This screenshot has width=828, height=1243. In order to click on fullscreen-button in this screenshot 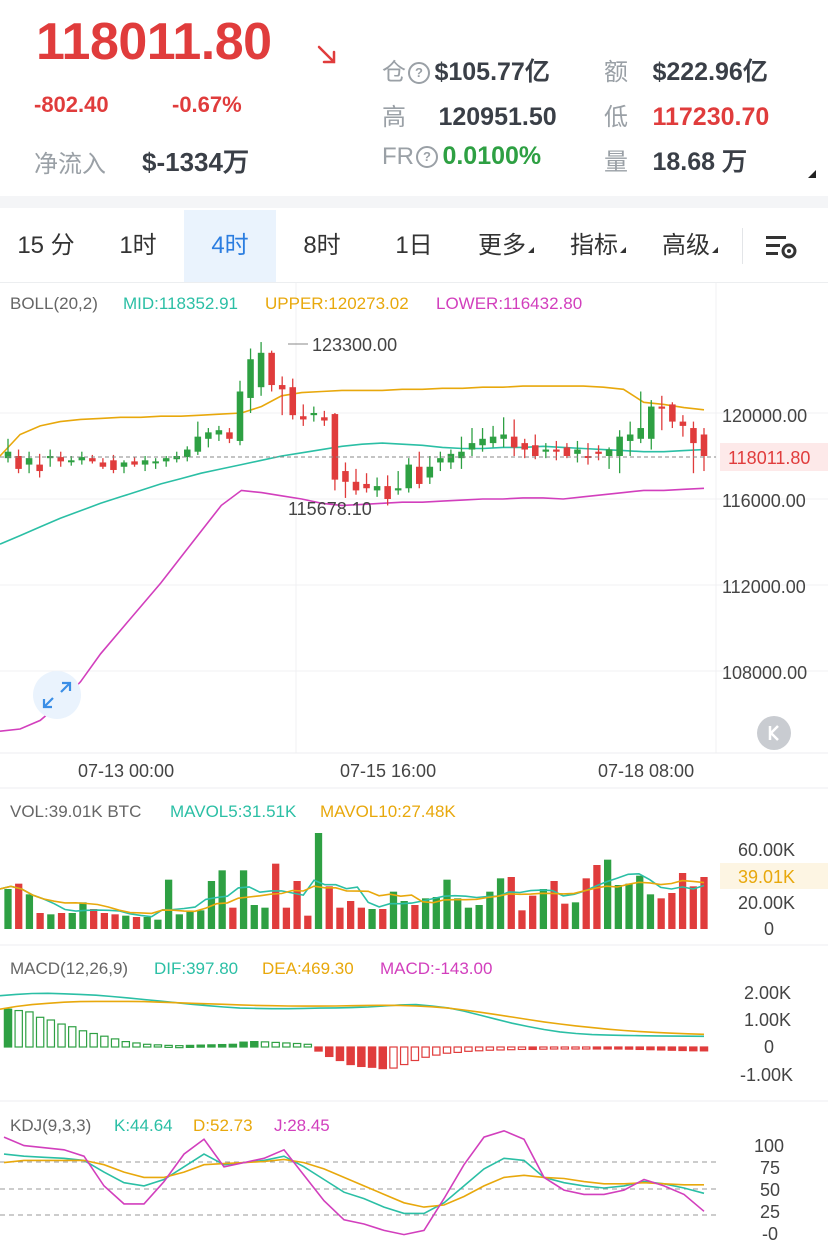, I will do `click(57, 695)`.